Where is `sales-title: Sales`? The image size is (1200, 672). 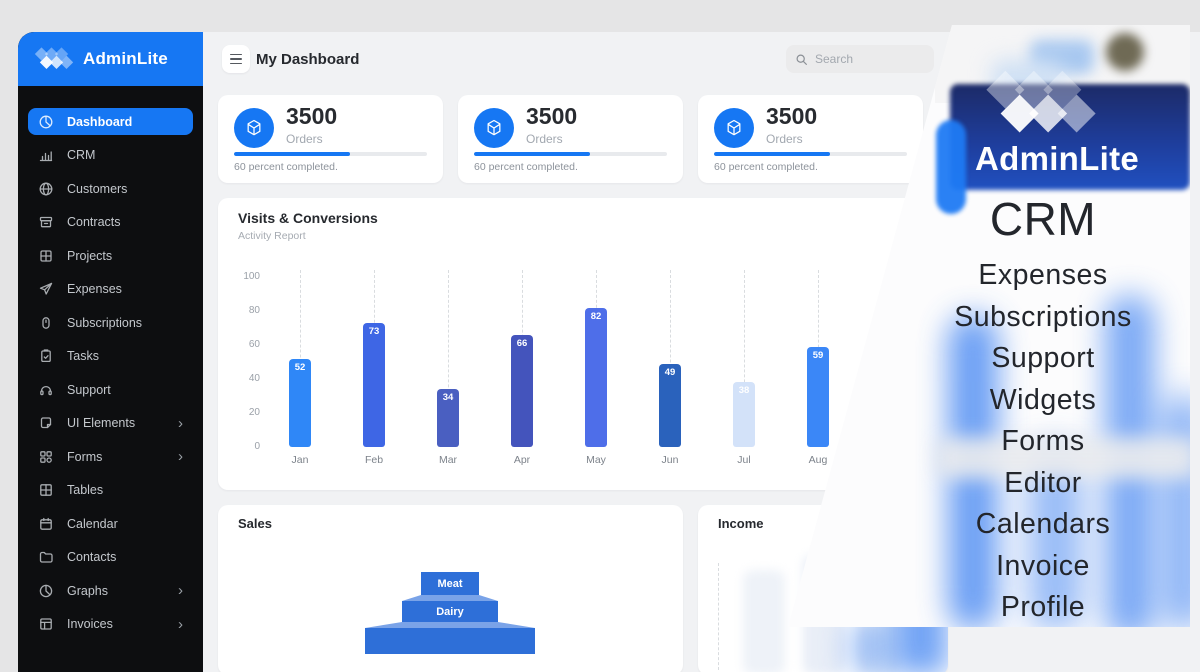
sales-title: Sales is located at coordinates (255, 523).